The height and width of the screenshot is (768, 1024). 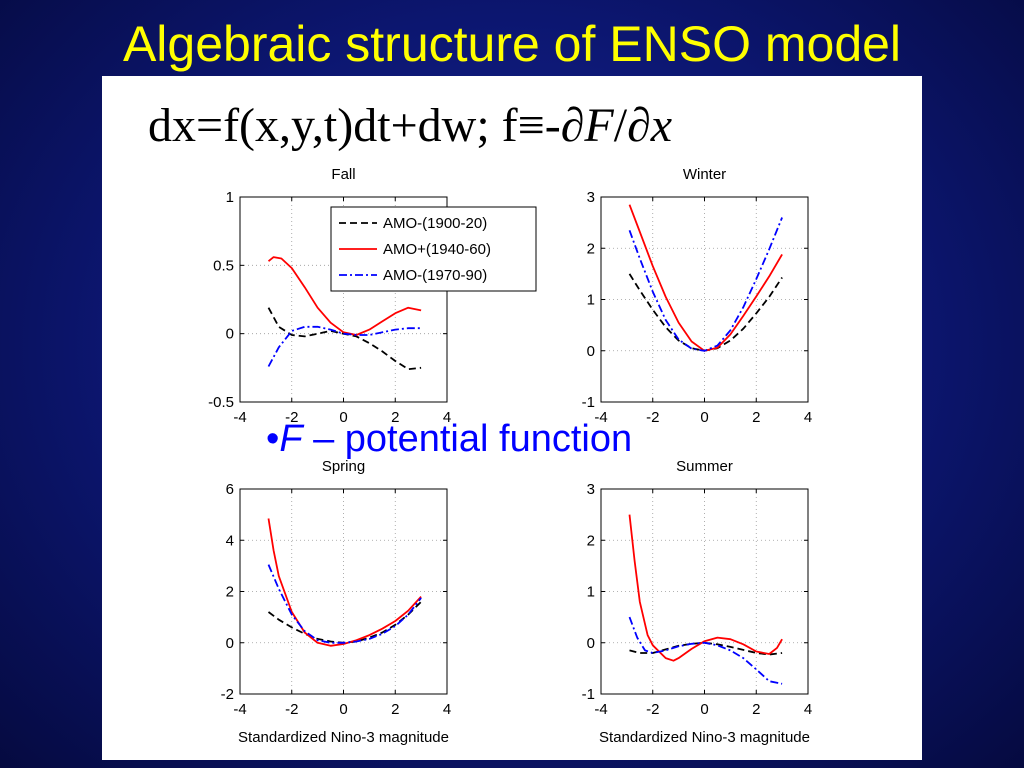 I want to click on bullet-symbol: F, so click(x=291, y=439).